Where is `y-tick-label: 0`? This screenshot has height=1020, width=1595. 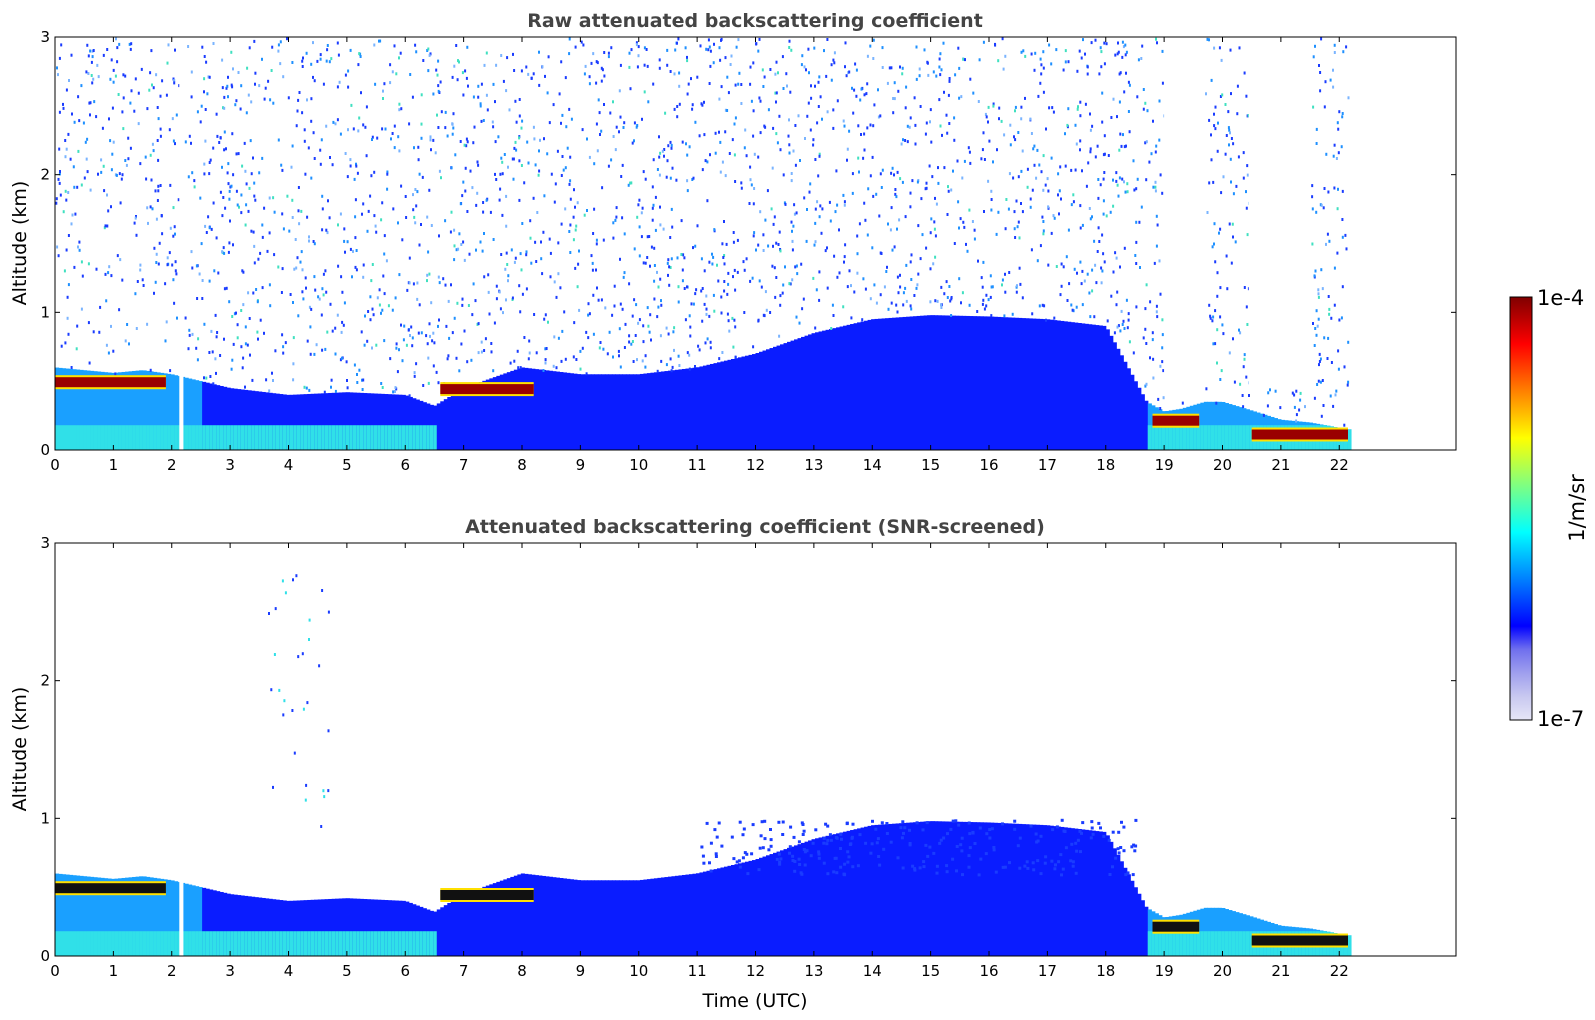
y-tick-label: 0 is located at coordinates (45, 956).